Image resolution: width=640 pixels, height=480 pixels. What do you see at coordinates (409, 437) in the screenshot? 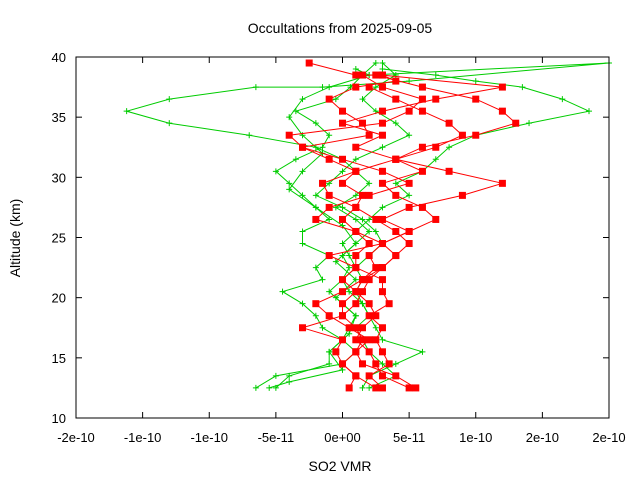
I see `x-tick-label: 5e-11` at bounding box center [409, 437].